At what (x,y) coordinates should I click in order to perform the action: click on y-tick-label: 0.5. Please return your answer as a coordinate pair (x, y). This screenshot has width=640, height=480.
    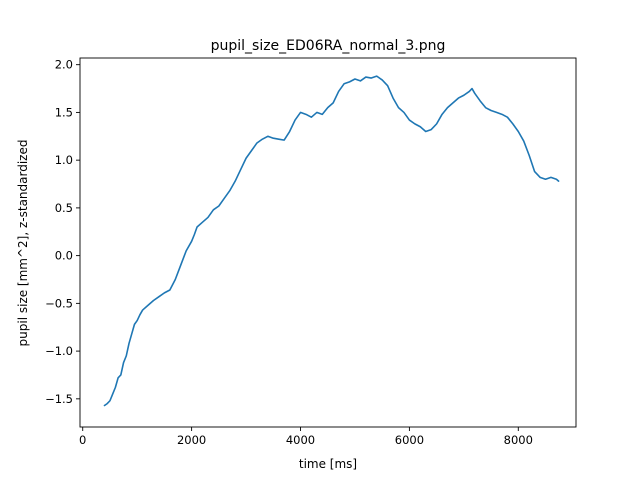
    Looking at the image, I should click on (64, 208).